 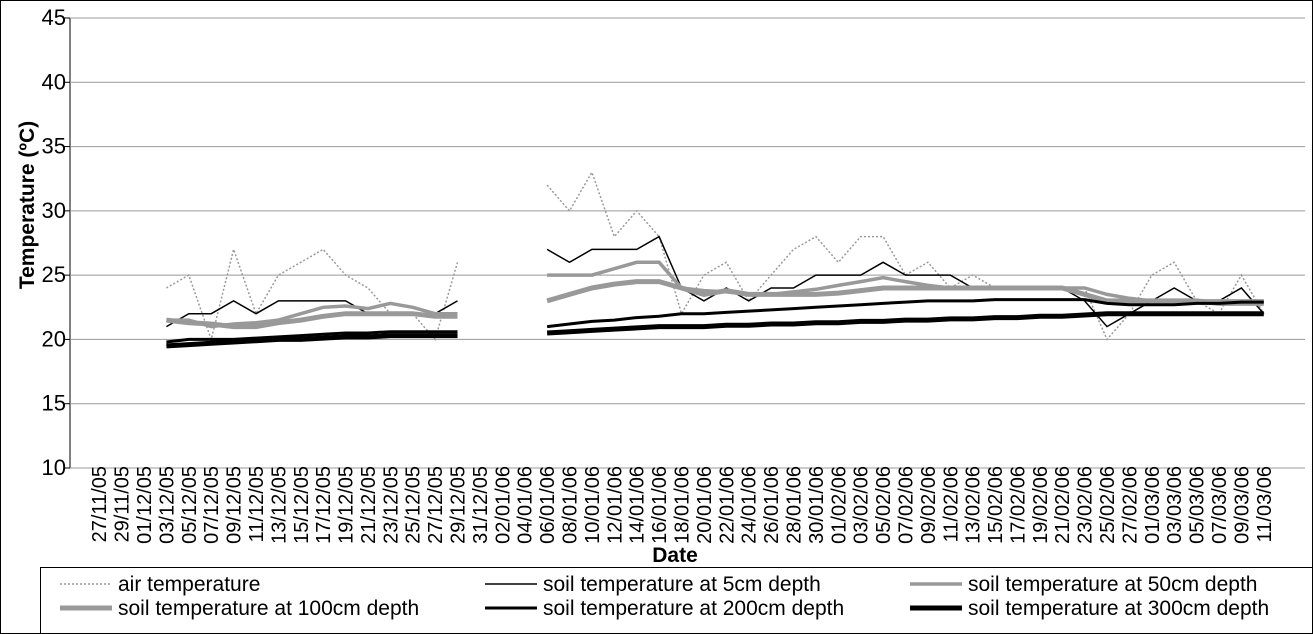 I want to click on legend-label: soil temperature at 5cm depth, so click(x=682, y=584).